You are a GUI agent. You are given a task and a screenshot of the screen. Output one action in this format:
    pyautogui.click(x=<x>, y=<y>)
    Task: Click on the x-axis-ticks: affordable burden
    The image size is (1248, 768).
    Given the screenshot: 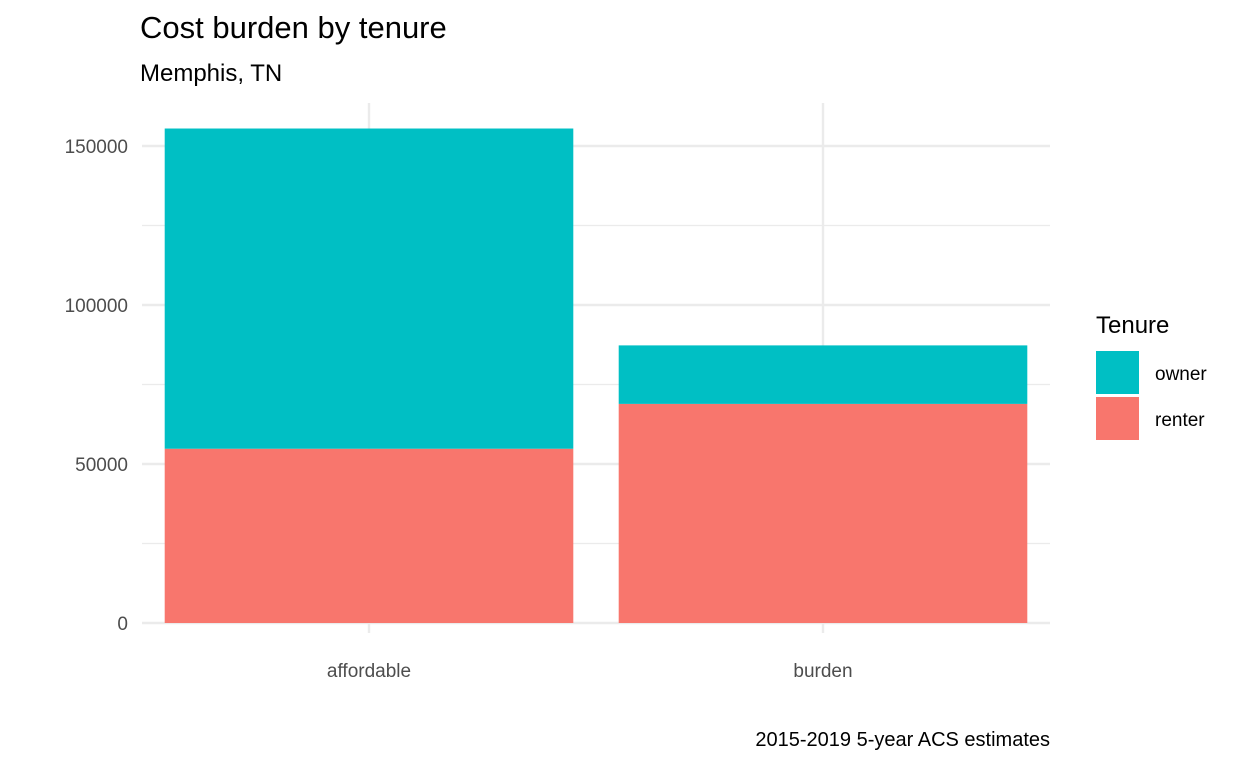 What is the action you would take?
    pyautogui.click(x=590, y=671)
    